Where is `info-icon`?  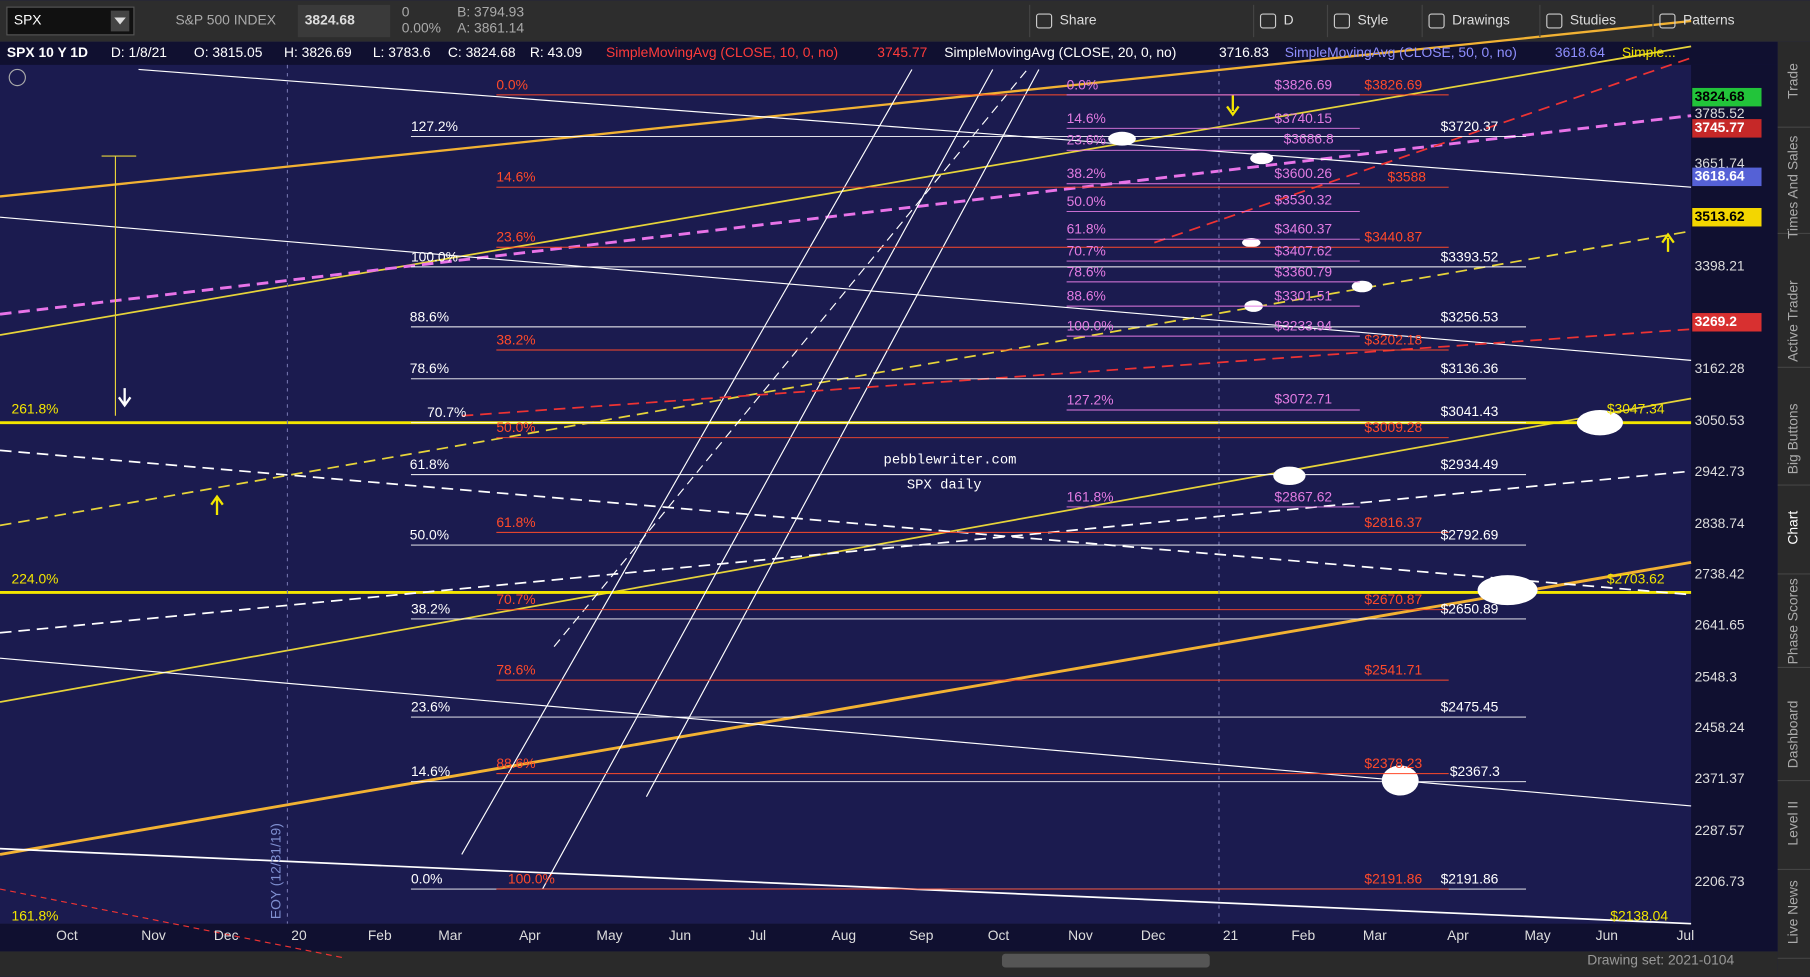
info-icon is located at coordinates (17, 77).